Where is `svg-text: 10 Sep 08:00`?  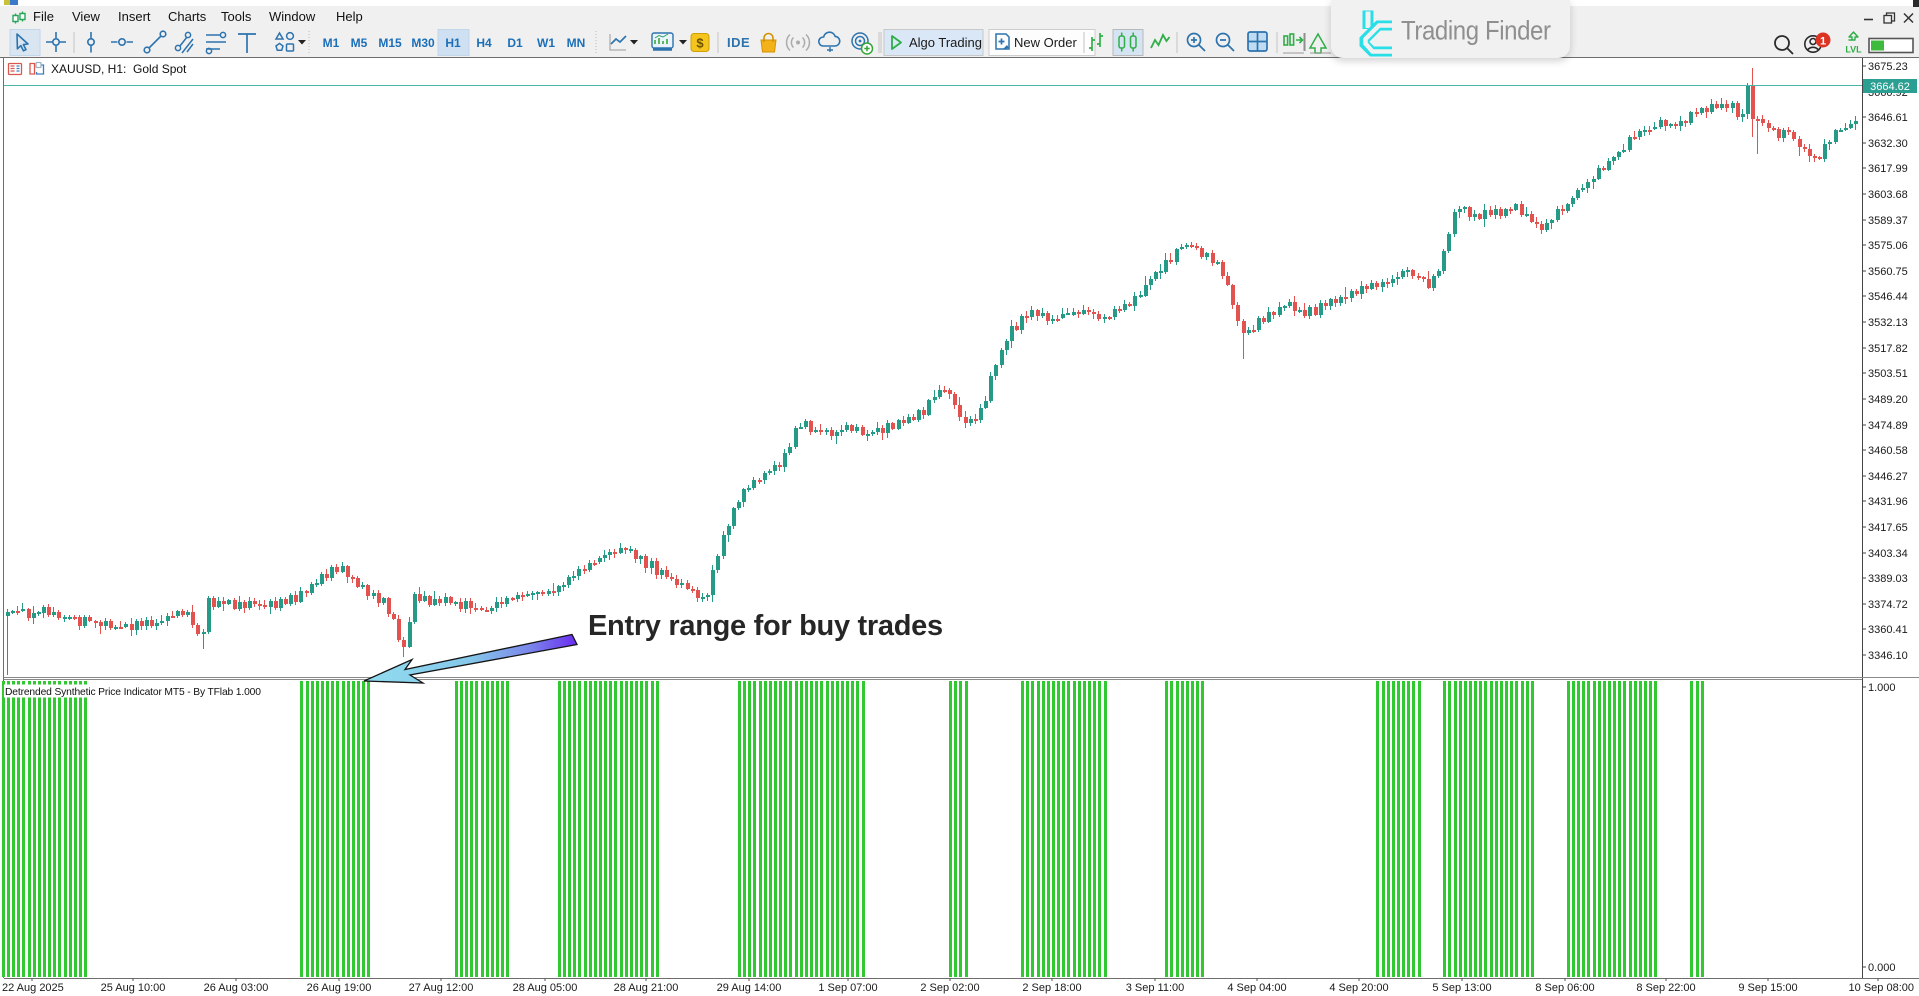 svg-text: 10 Sep 08:00 is located at coordinates (1881, 988).